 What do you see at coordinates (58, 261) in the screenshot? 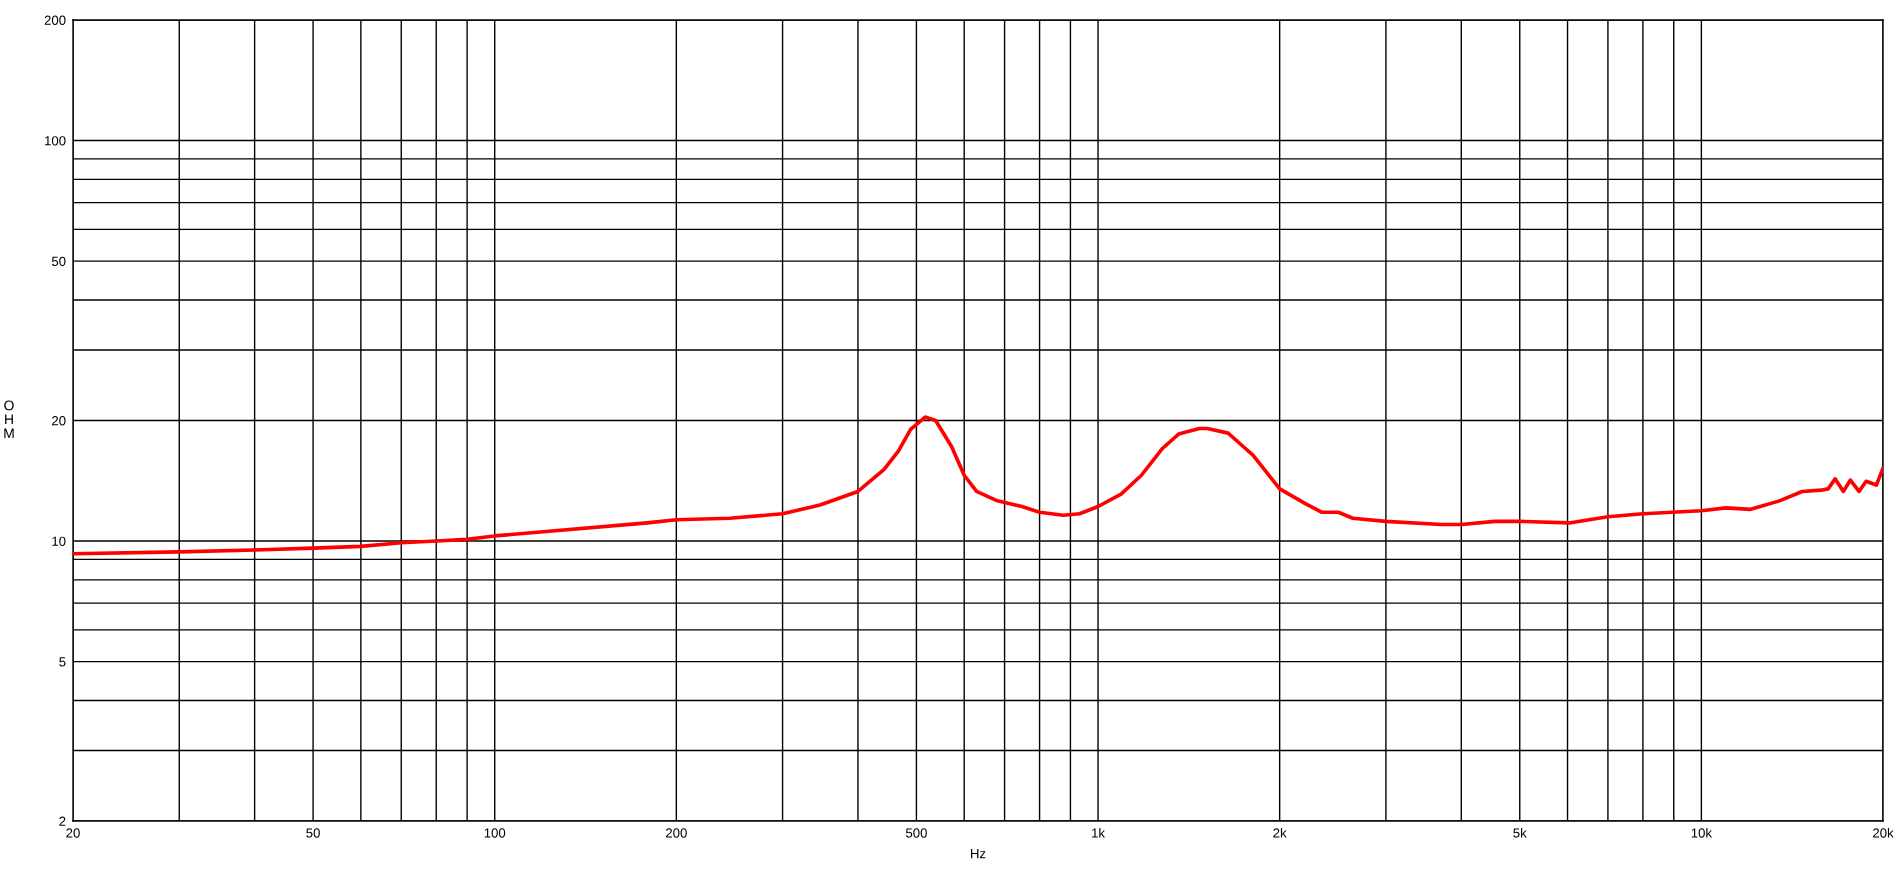
I see `y-tick-label: 50` at bounding box center [58, 261].